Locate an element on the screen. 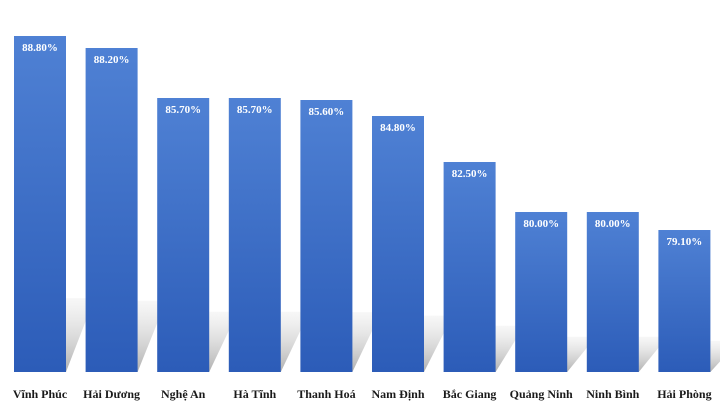  bar-nghe-an is located at coordinates (183, 235).